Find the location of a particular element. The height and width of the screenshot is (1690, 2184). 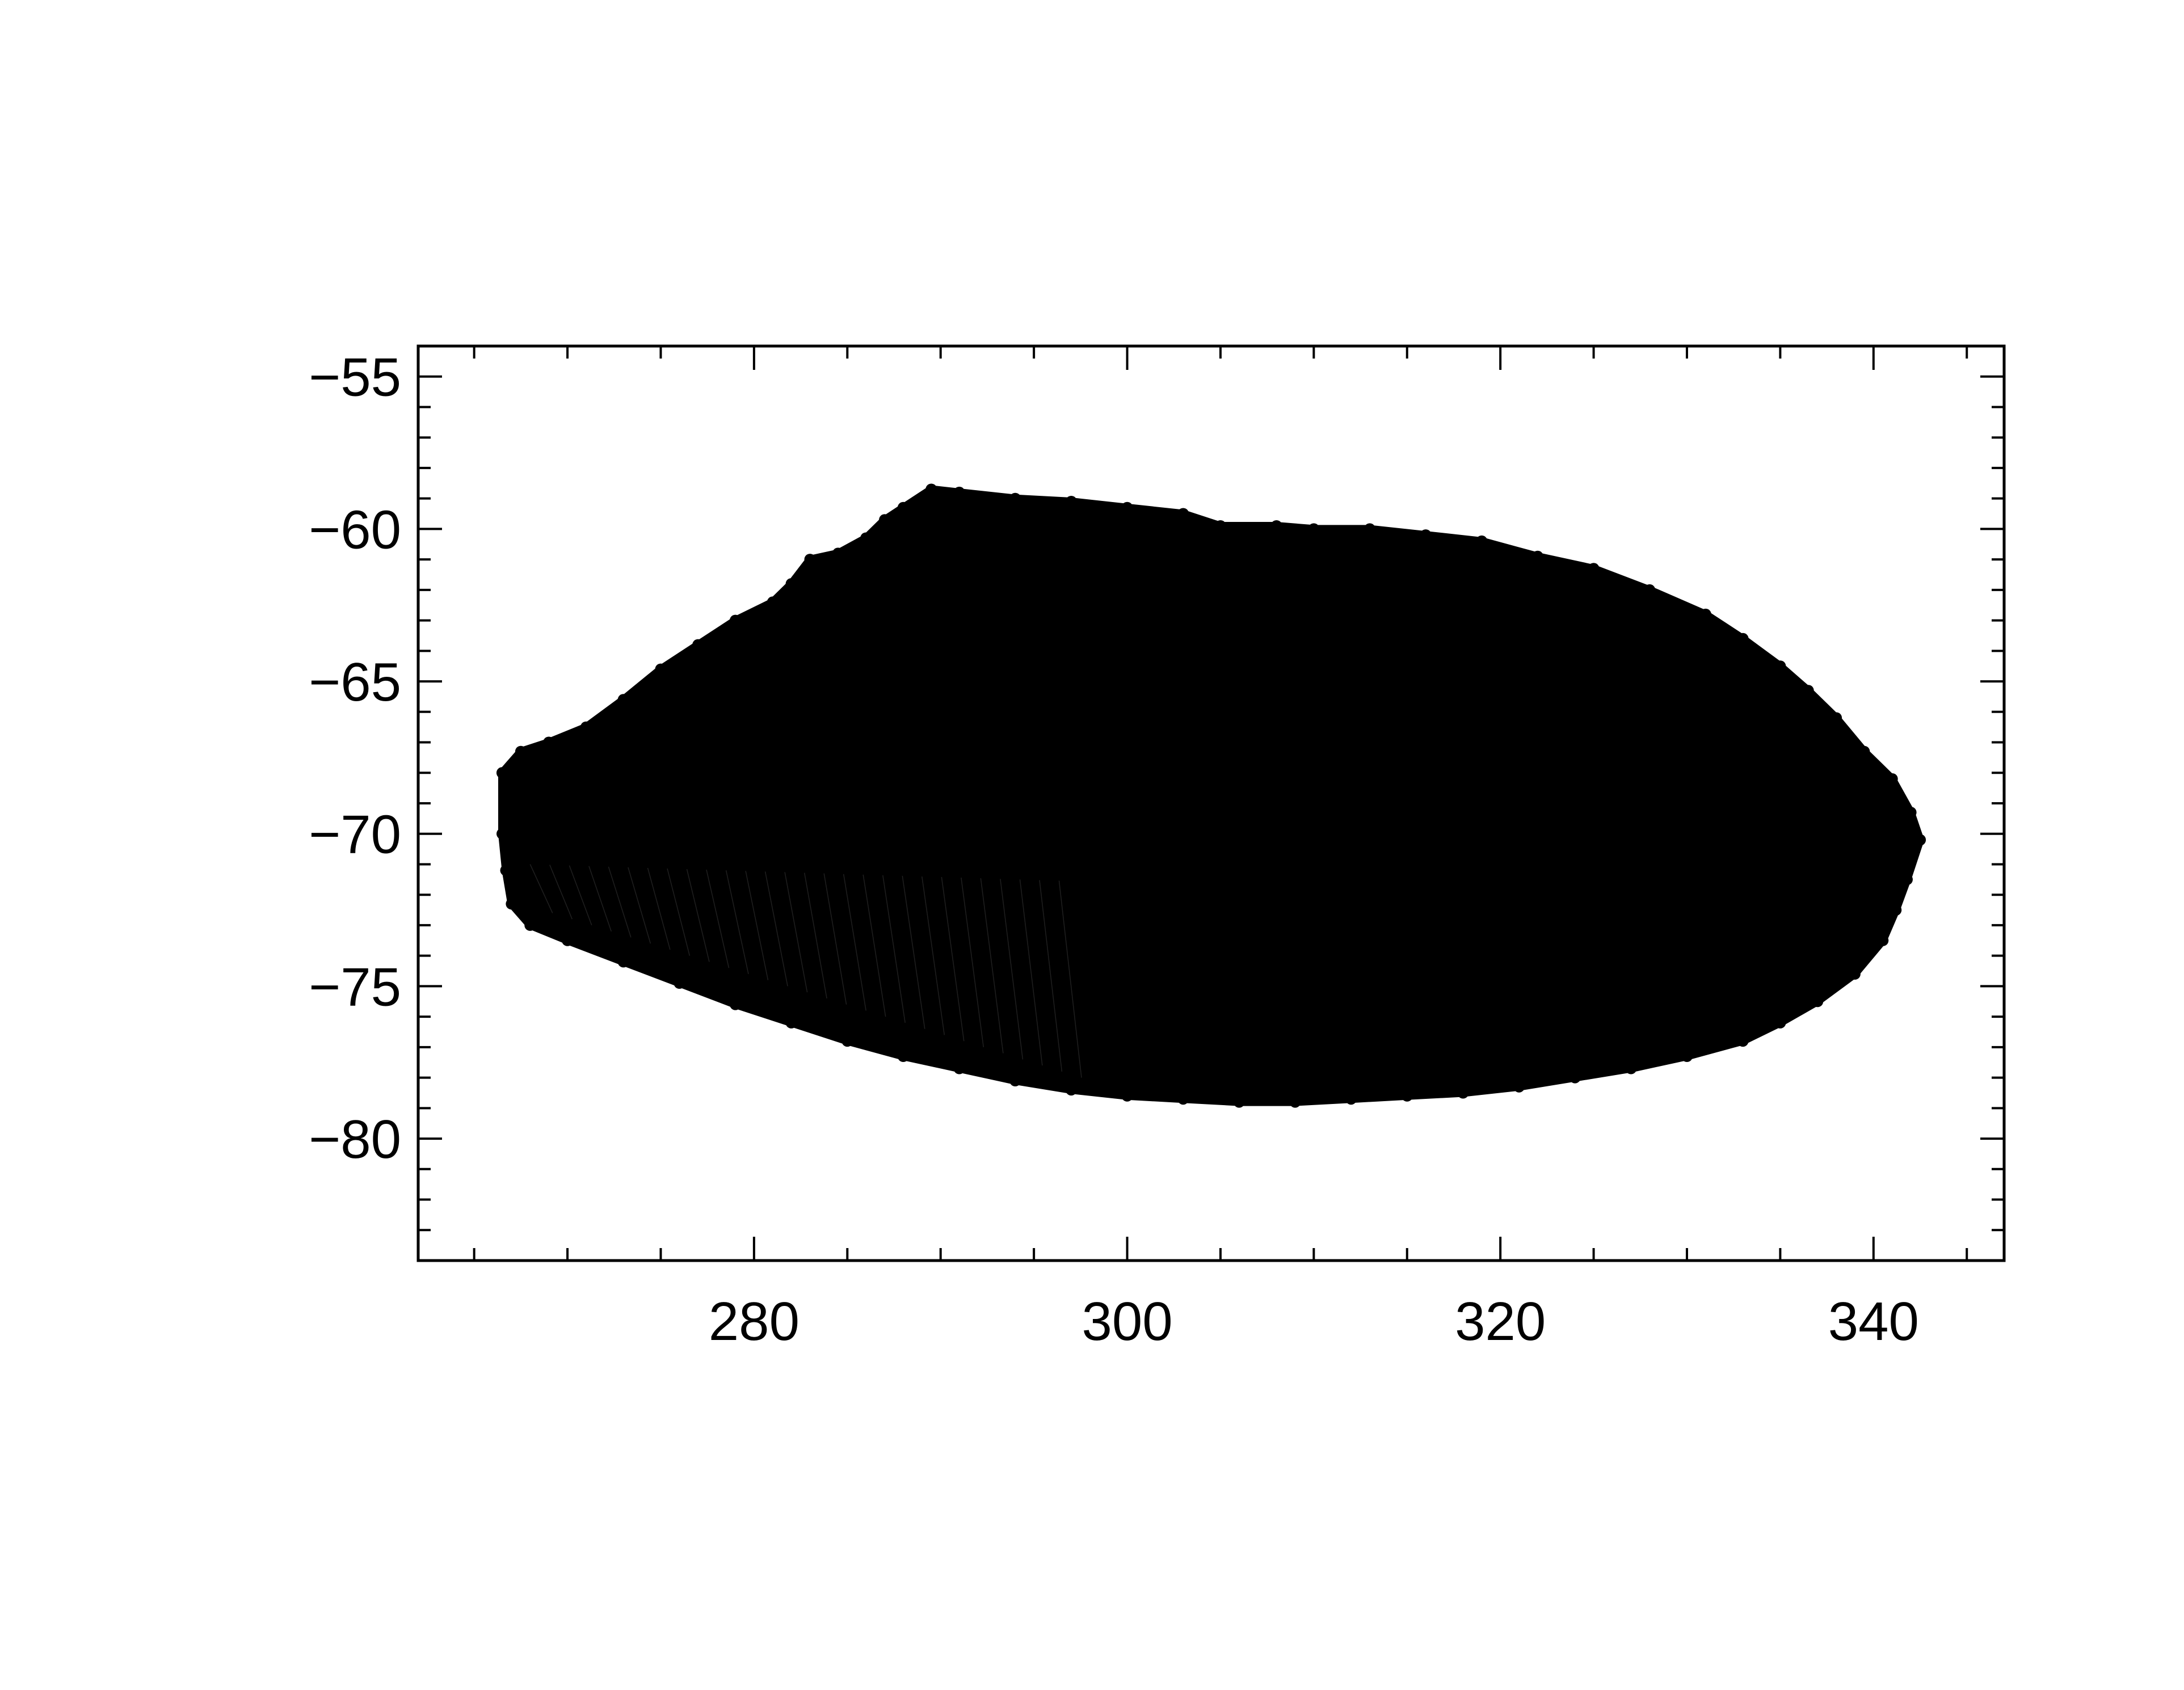

y-tick-label: −60 is located at coordinates (355, 529).